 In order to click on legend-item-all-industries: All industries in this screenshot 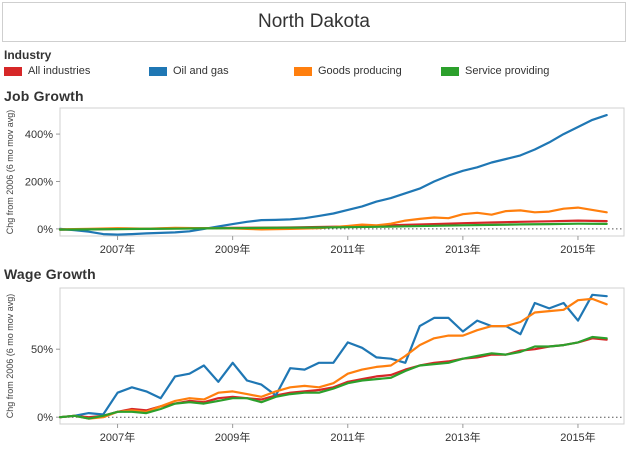, I will do `click(47, 71)`.